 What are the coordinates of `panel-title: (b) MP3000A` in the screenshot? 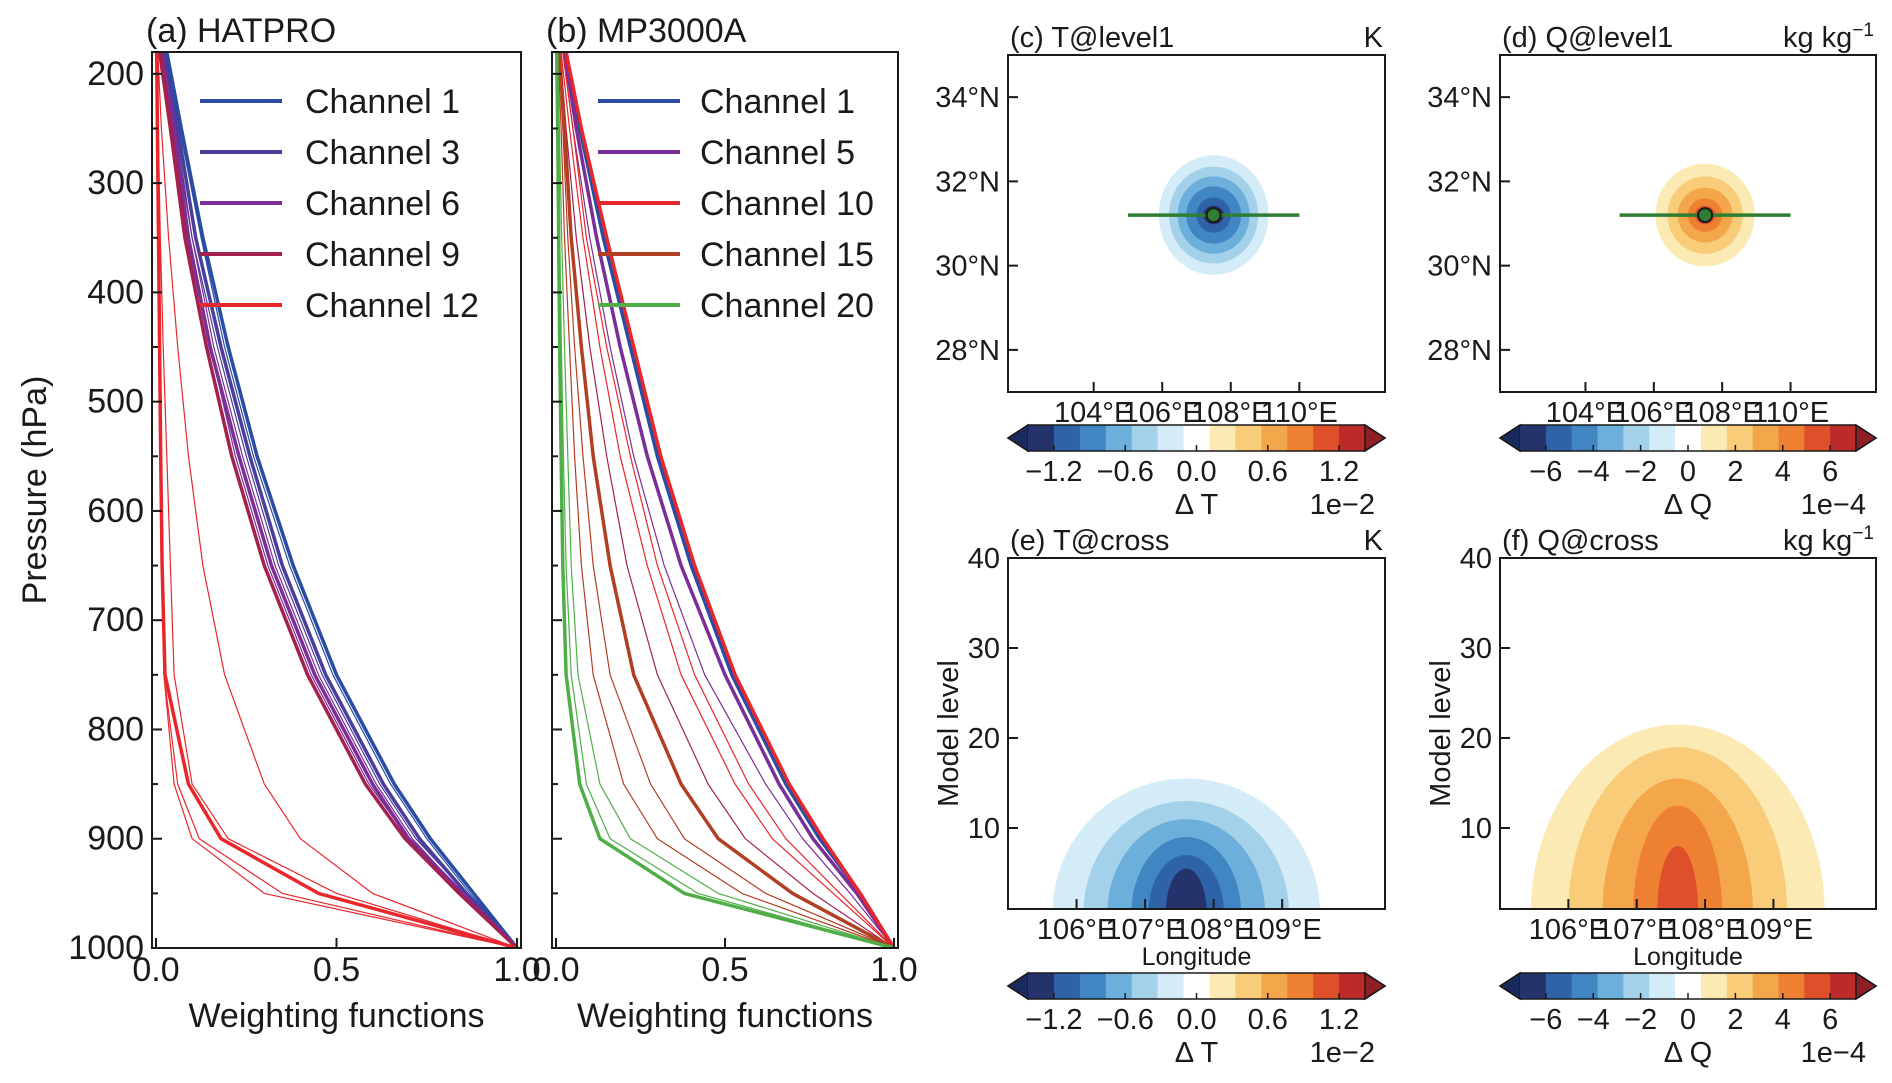 It's located at (646, 31).